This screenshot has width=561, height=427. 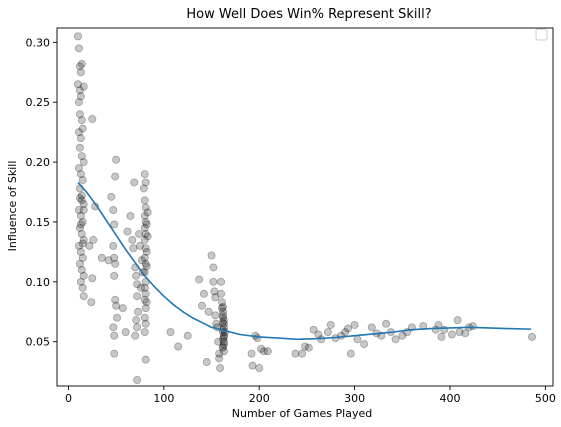 I want to click on y-tick-label: 0.05, so click(x=38, y=342).